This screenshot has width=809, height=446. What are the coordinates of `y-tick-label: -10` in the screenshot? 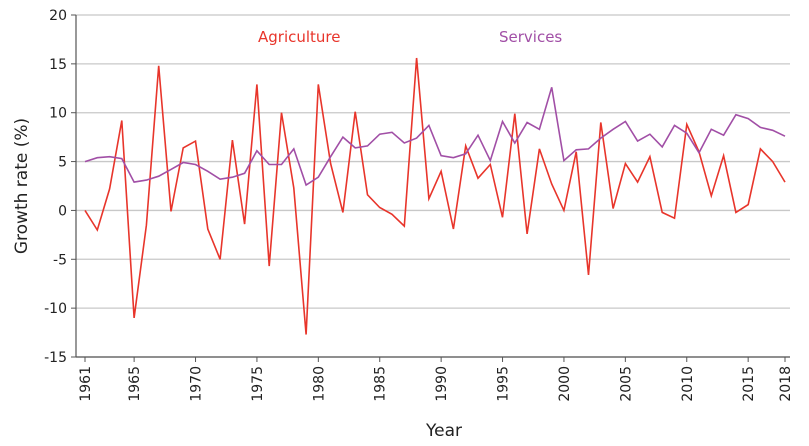 It's located at (55, 309).